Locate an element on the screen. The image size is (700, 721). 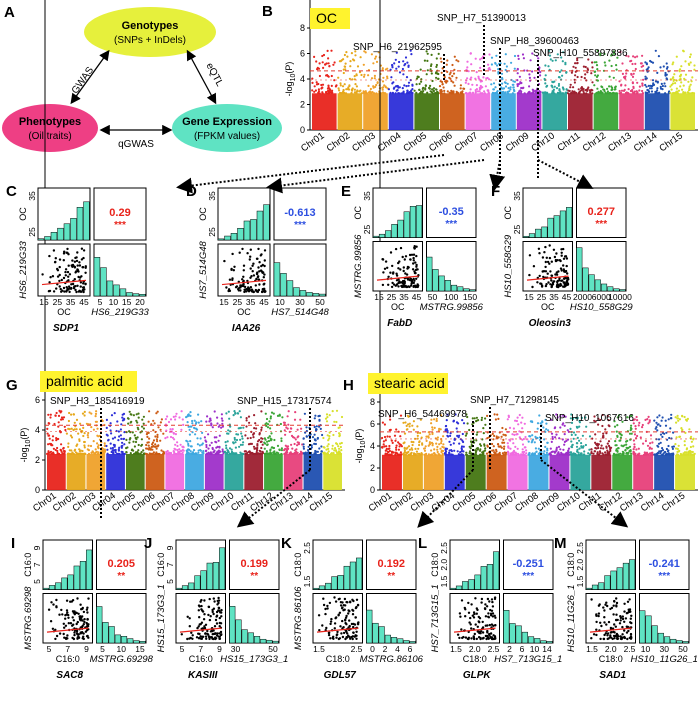
chr-label: Chr11 is located at coordinates (569, 141).